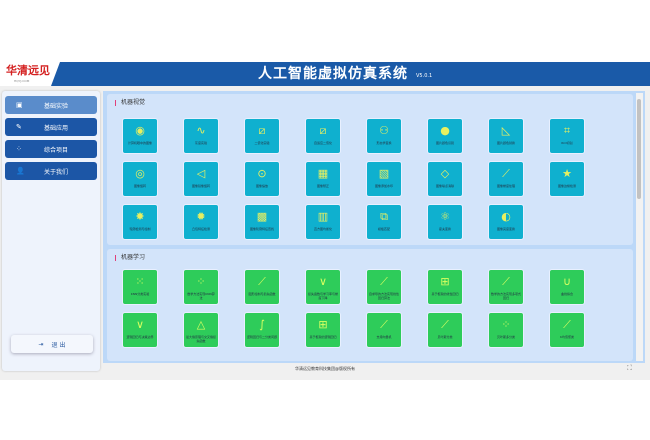  I want to click on sidebar-item-label: 基础应用, so click(56, 128).